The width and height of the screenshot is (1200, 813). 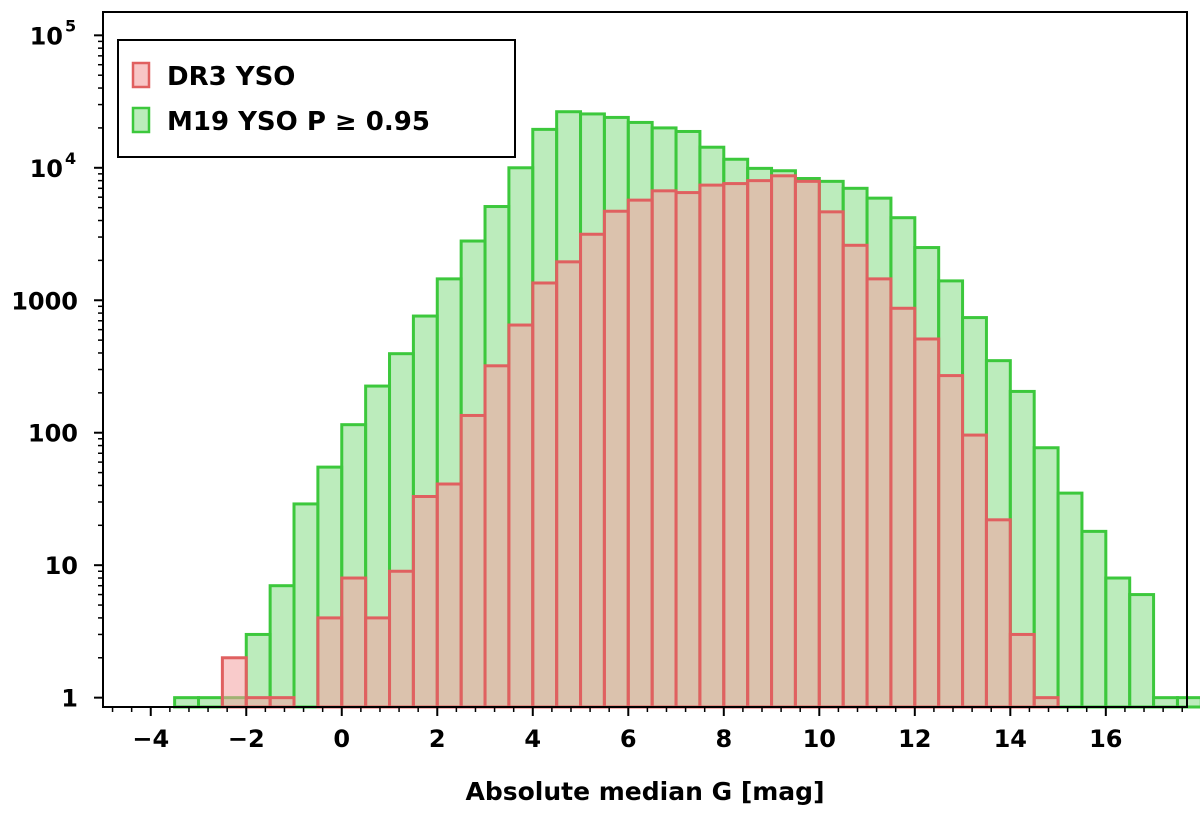 I want to click on y-tick-exponent: 5, so click(x=70, y=25).